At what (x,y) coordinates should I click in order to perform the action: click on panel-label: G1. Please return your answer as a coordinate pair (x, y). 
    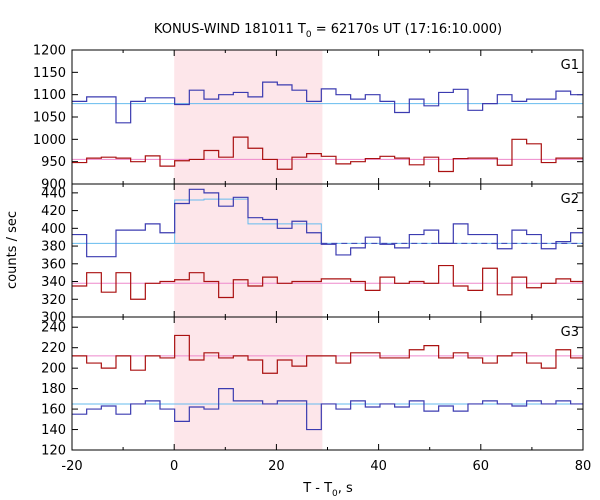
    Looking at the image, I should click on (570, 65).